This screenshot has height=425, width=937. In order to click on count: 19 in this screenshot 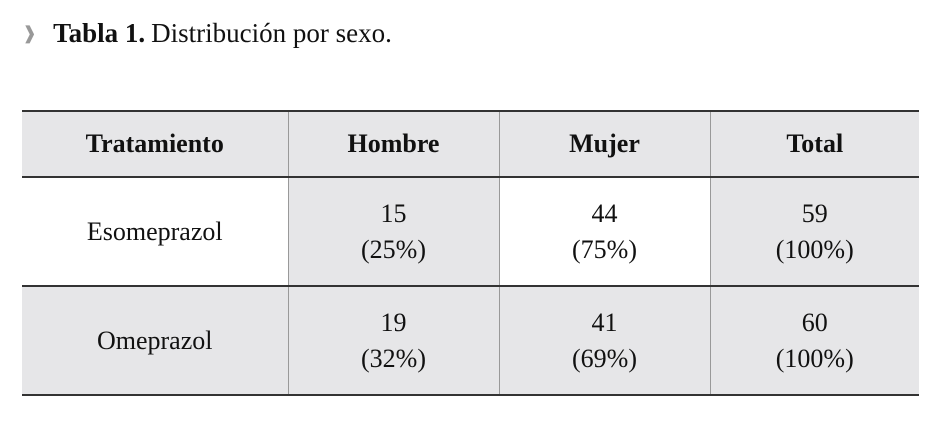, I will do `click(393, 322)`.